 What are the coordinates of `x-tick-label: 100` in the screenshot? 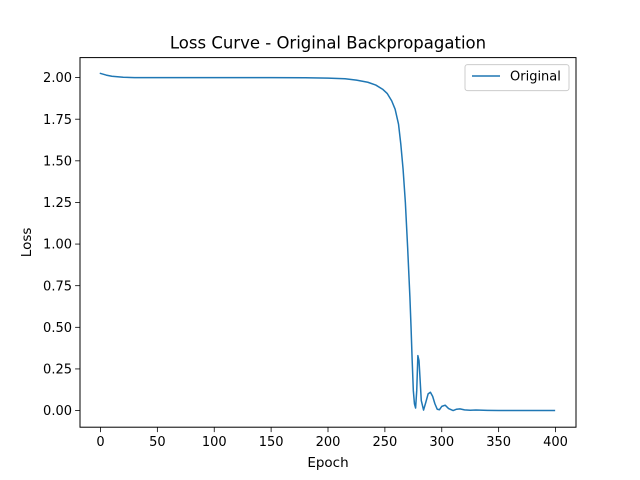 It's located at (214, 442).